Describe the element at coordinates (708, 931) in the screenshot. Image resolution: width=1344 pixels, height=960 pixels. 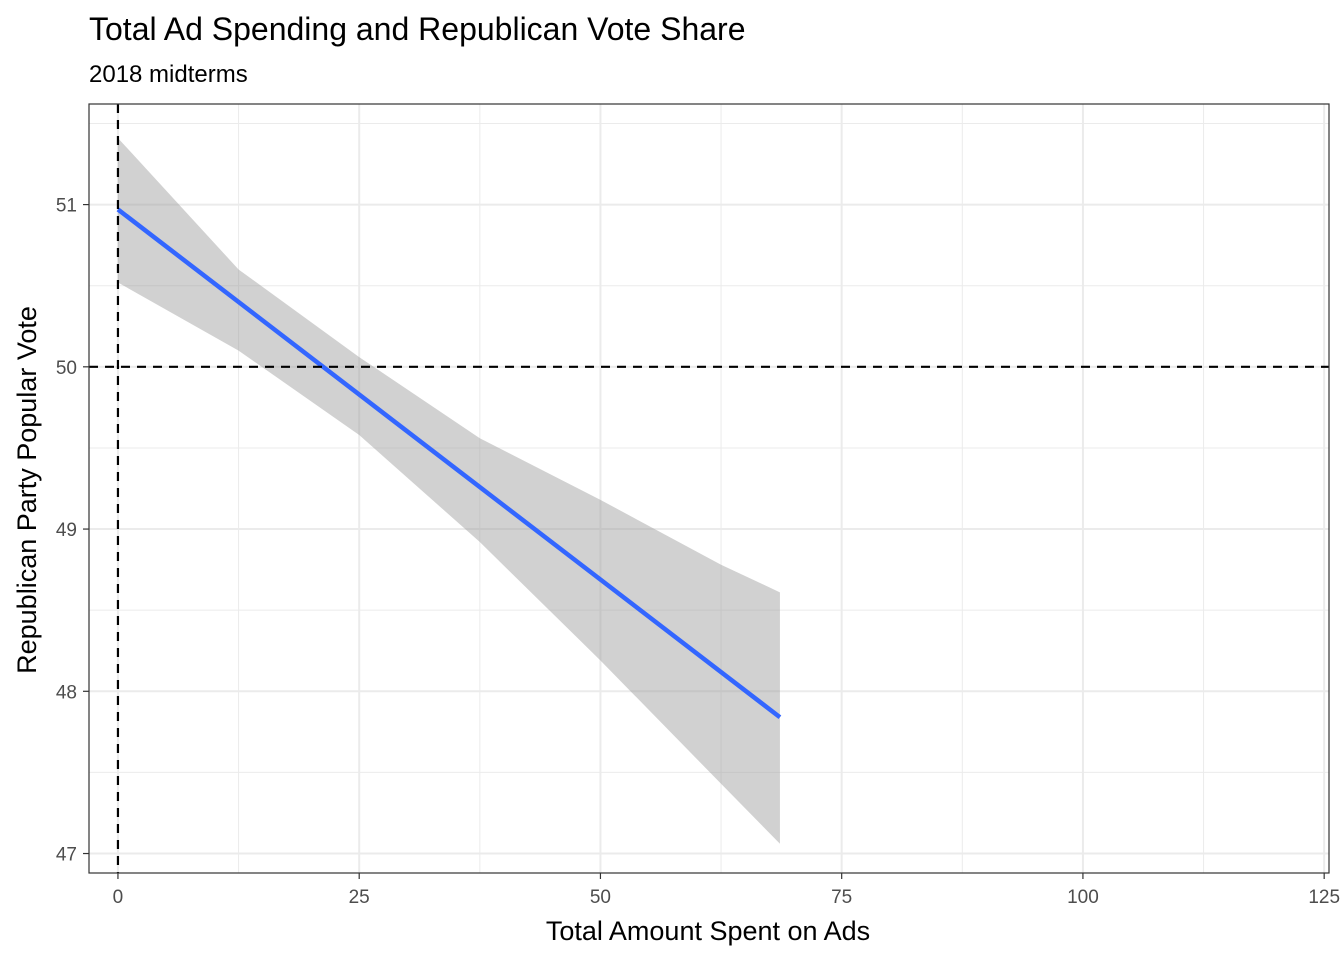
I see `x-axis-title: Total Amount Spent on Ads` at that location.